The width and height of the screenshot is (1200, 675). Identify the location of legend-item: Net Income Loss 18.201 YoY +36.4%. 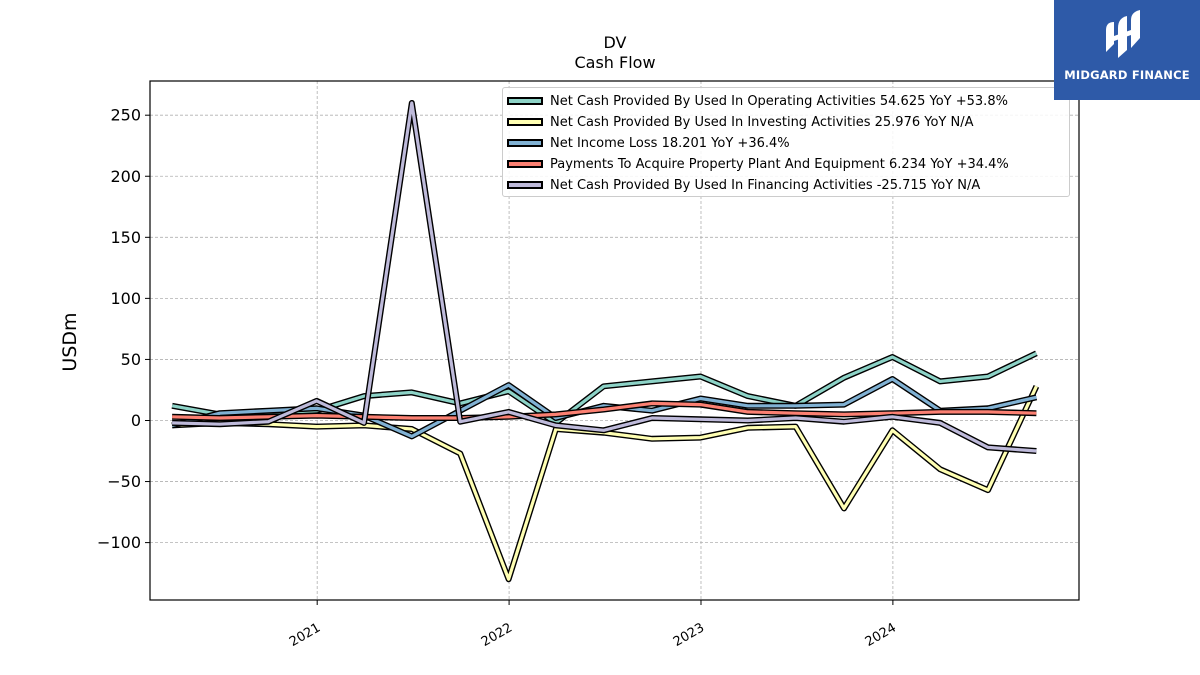
(648, 143).